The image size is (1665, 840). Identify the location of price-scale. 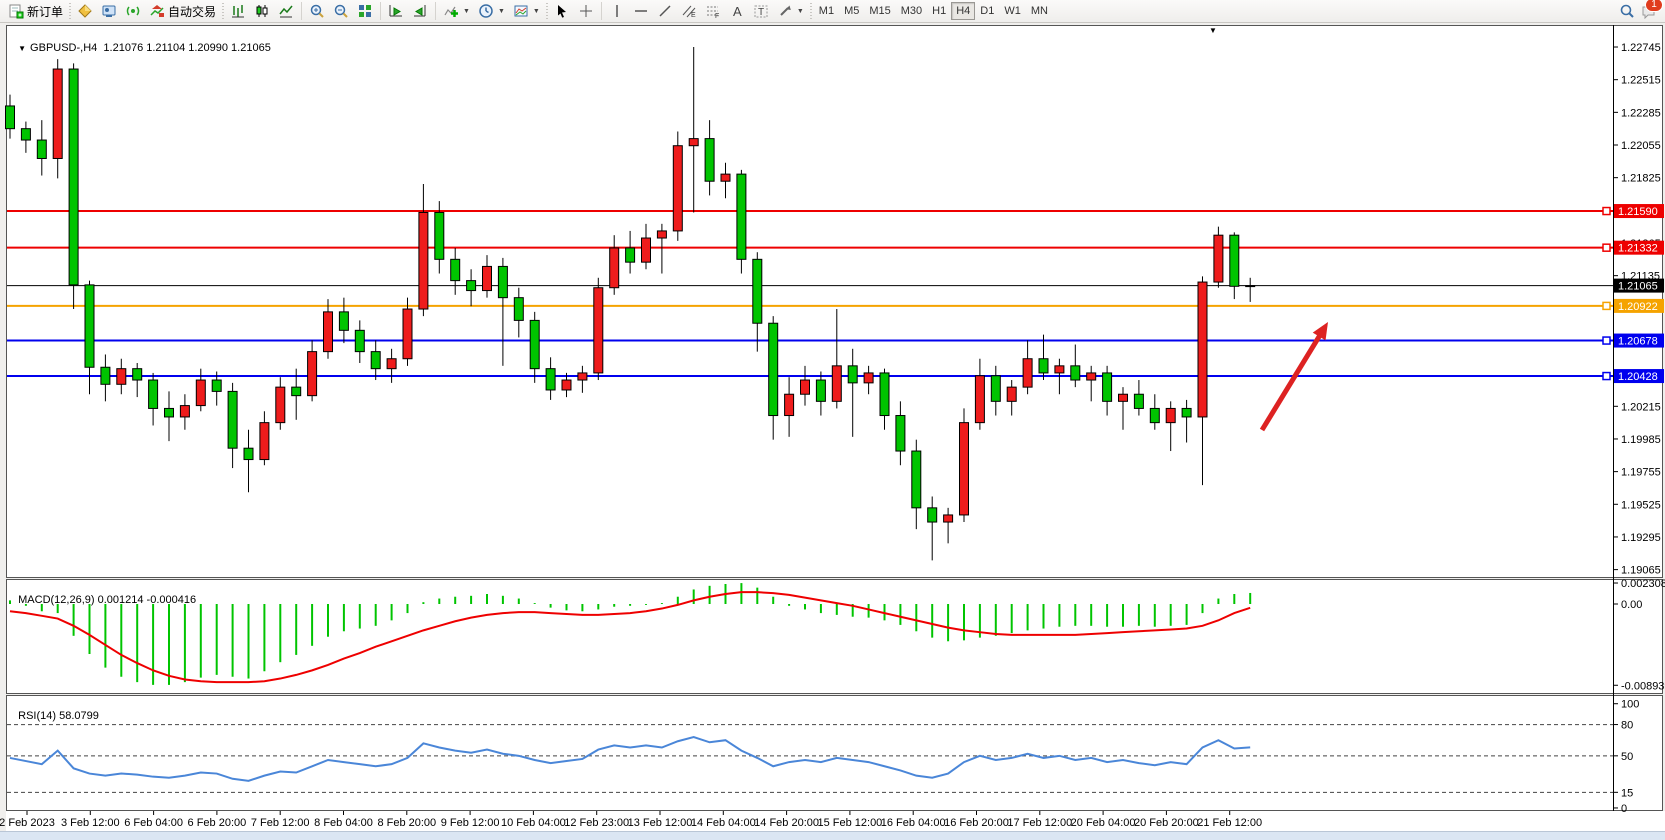
(1640, 418).